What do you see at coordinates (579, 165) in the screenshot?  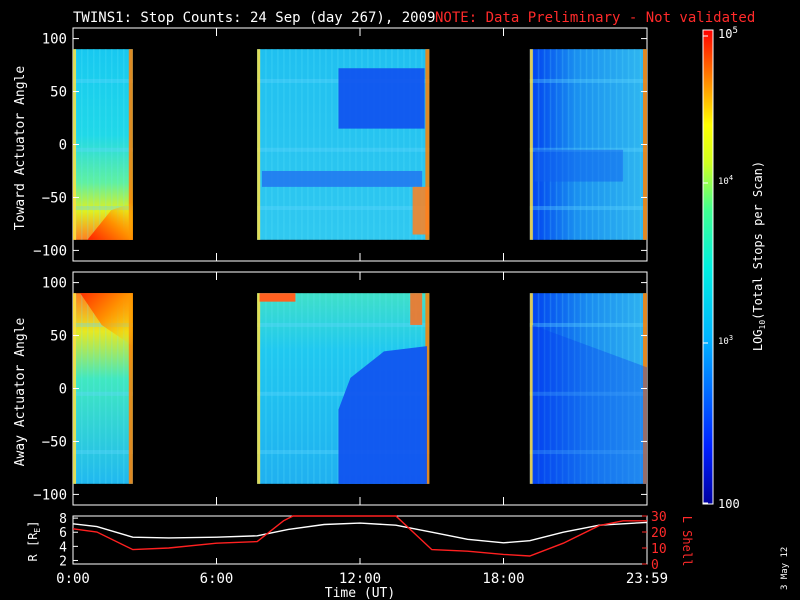 I see `low-region-toward-late` at bounding box center [579, 165].